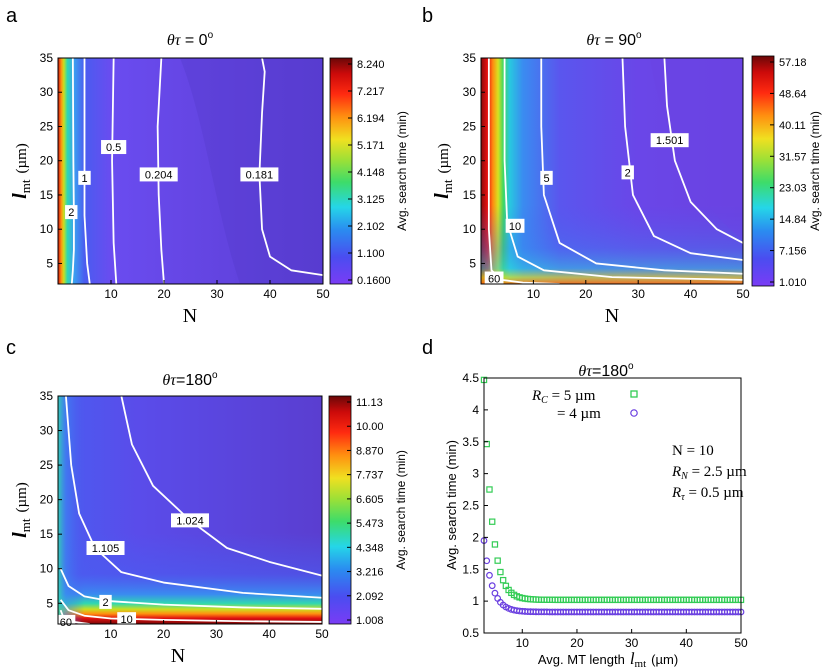 The image size is (830, 670). I want to click on panel-c-xticks: 10 20 30 40 50, so click(216, 630).